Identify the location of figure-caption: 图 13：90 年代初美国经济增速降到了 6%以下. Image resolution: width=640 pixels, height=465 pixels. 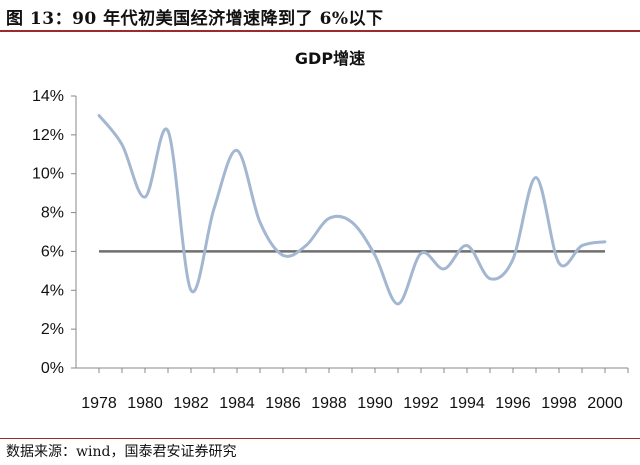
(195, 19).